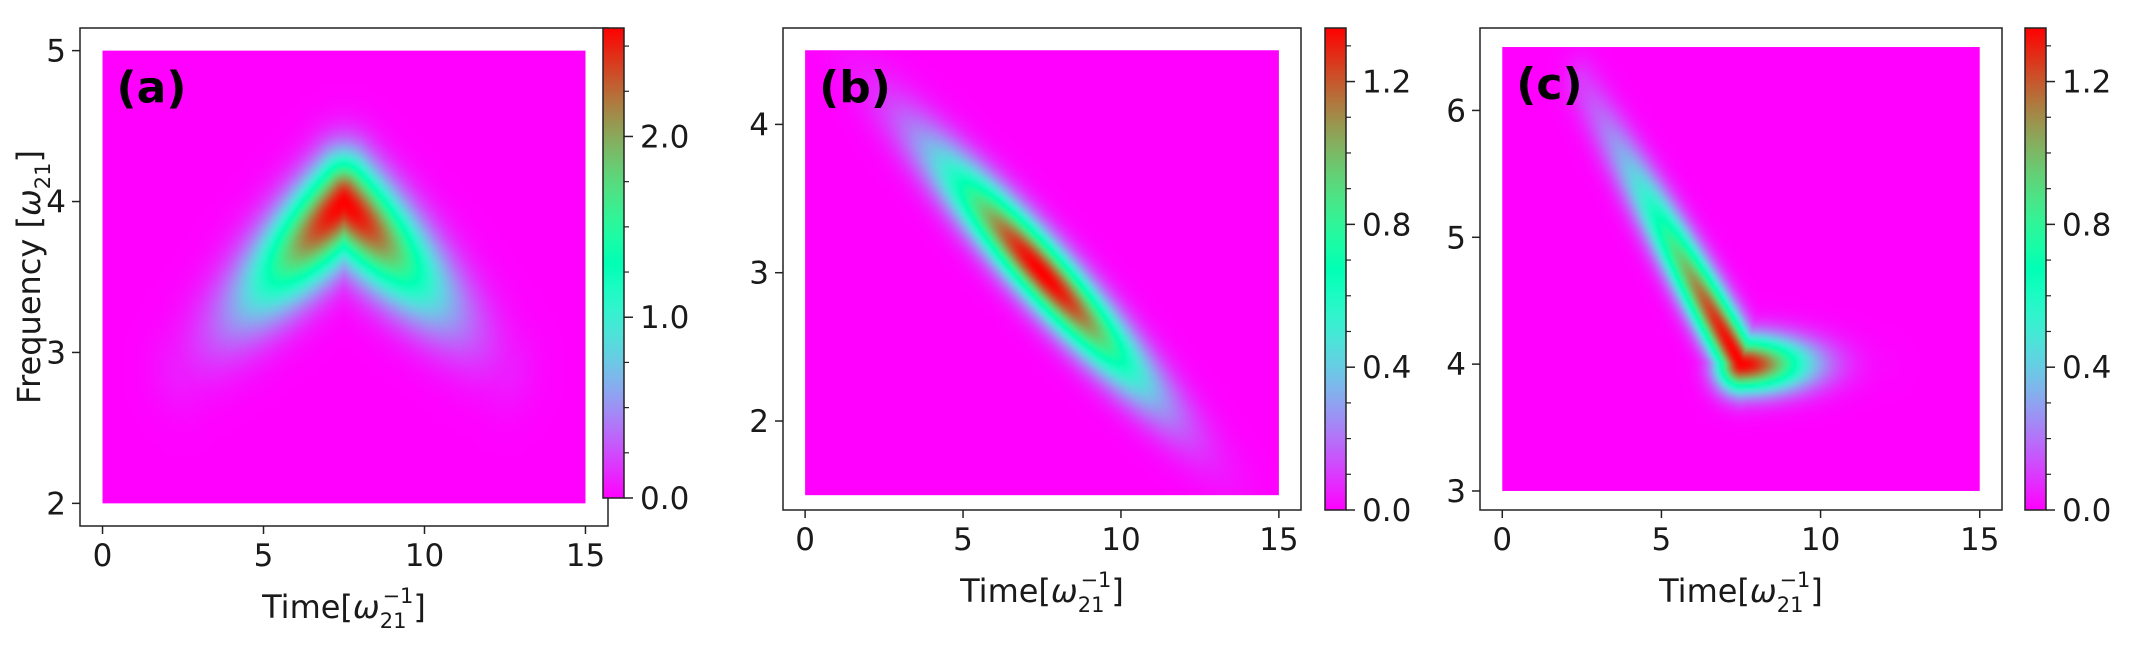 This screenshot has width=2142, height=654. What do you see at coordinates (32, 277) in the screenshot?
I see `y-axis-label: Frequency [ω21]` at bounding box center [32, 277].